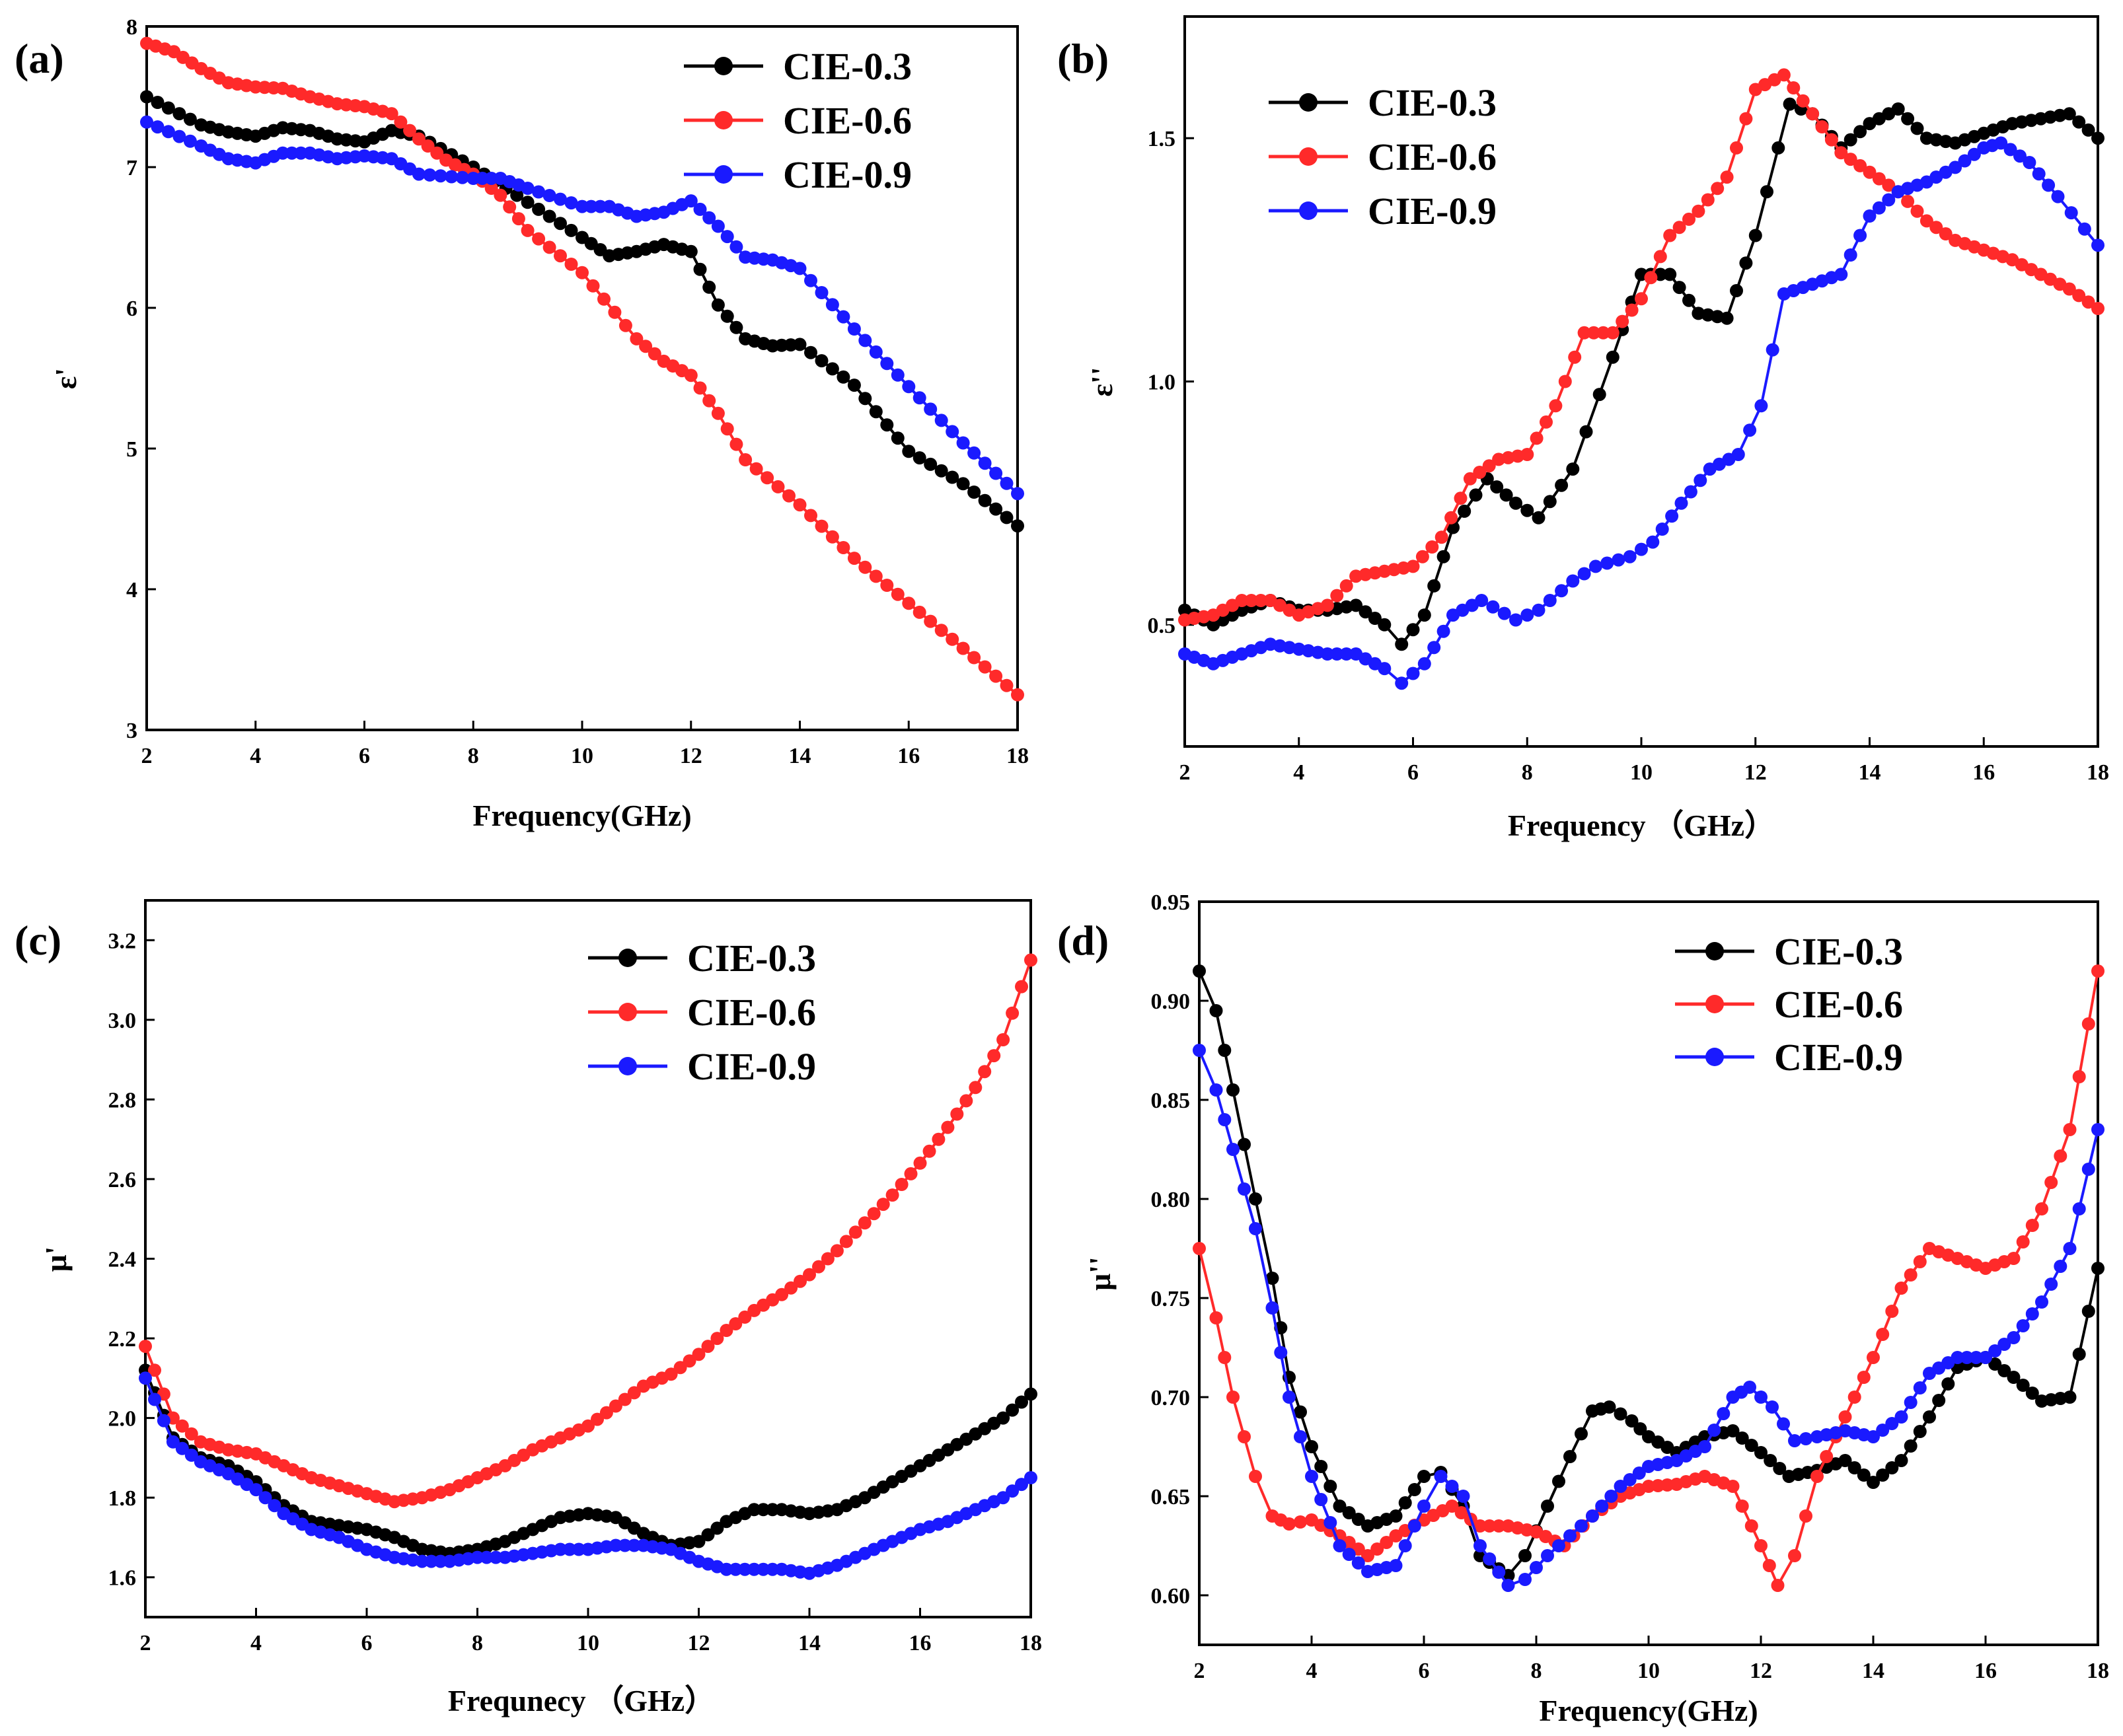 This screenshot has width=2123, height=1736. I want to click on series-line-cie-0.3, so click(1641, 374).